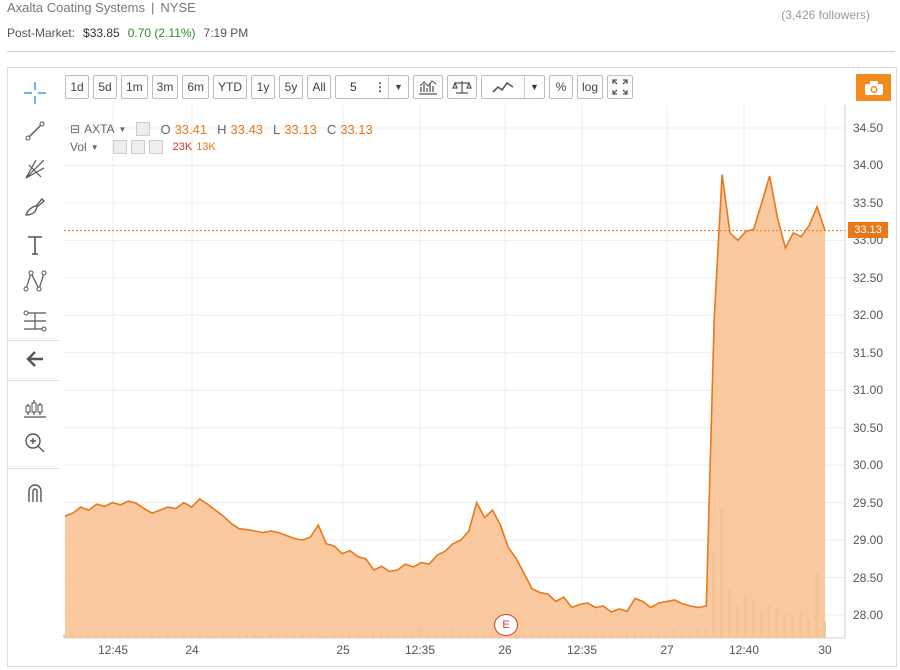 The image size is (900, 670). I want to click on header-divider, so click(451, 51).